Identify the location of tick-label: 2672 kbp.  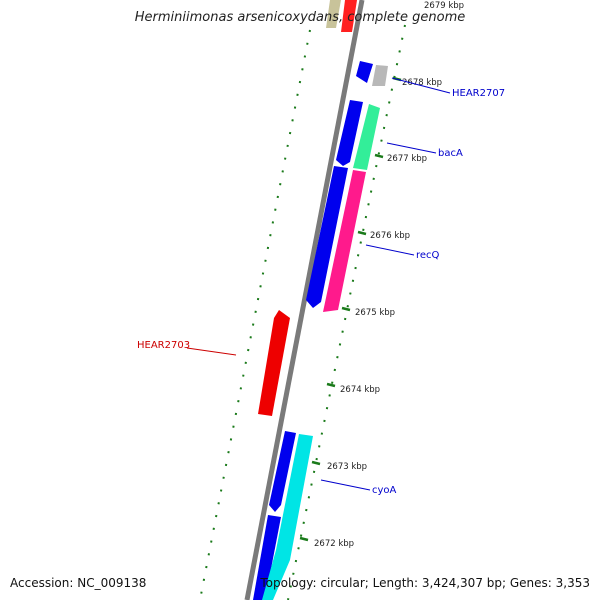
(334, 544).